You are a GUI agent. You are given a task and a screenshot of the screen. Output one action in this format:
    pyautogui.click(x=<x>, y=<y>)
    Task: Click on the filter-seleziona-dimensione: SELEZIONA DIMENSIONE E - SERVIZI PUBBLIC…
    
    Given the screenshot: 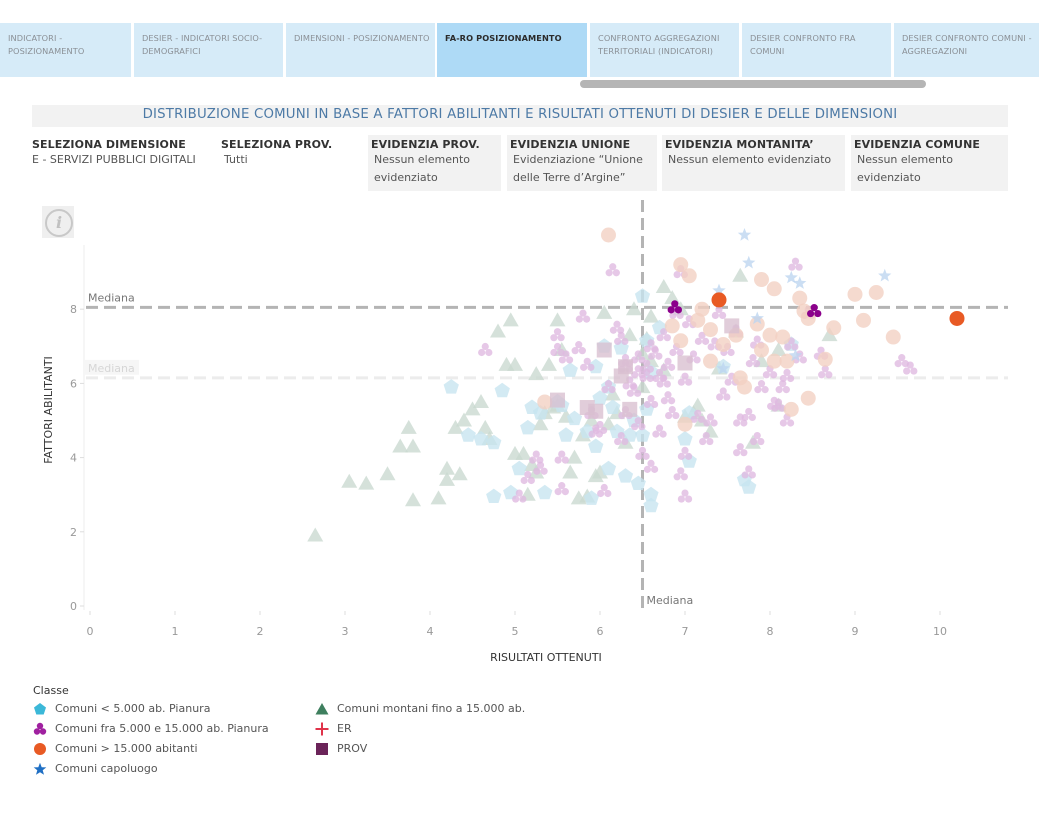 What is the action you would take?
    pyautogui.click(x=124, y=163)
    